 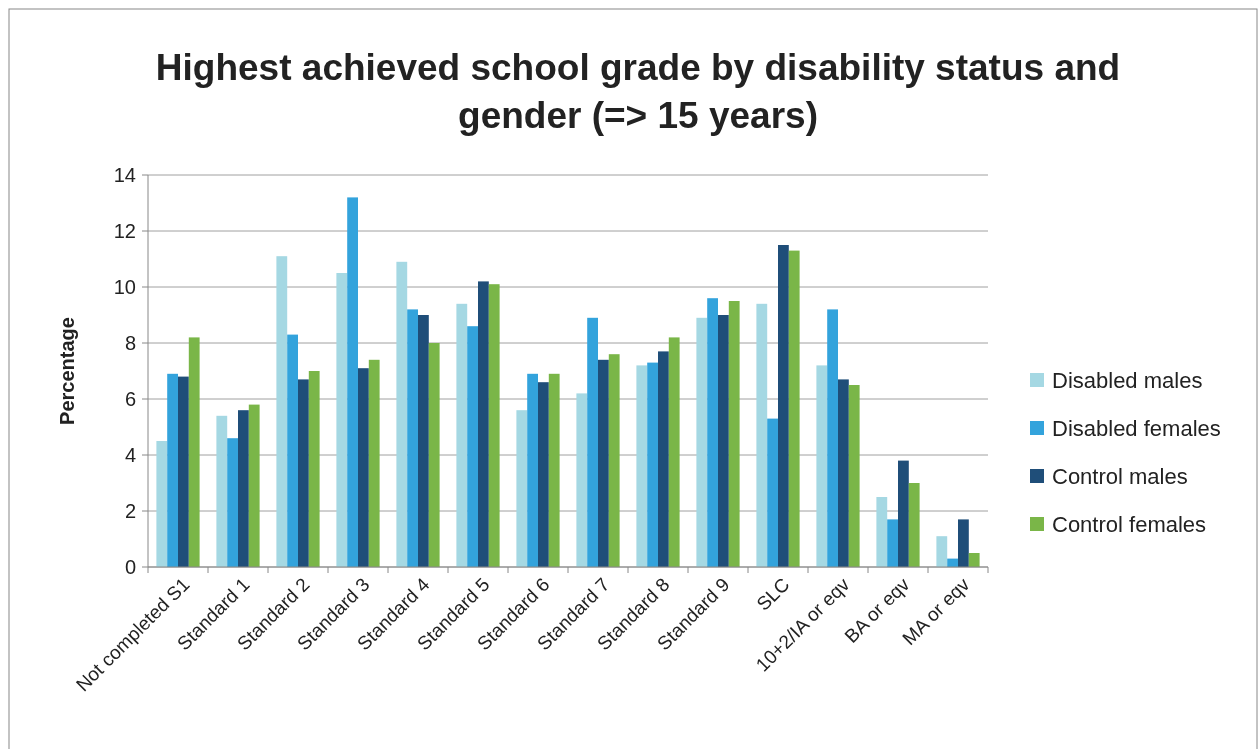 I want to click on y-tick-label: 0, so click(x=130, y=567).